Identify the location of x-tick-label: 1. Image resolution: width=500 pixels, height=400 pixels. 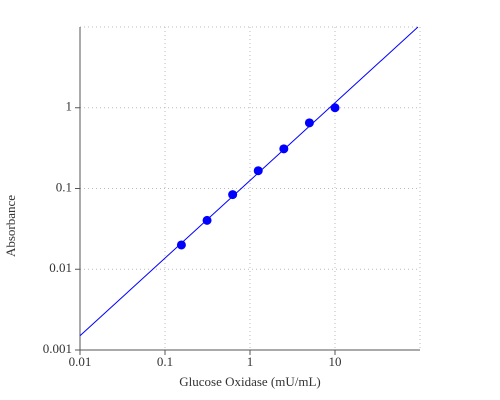
(250, 361).